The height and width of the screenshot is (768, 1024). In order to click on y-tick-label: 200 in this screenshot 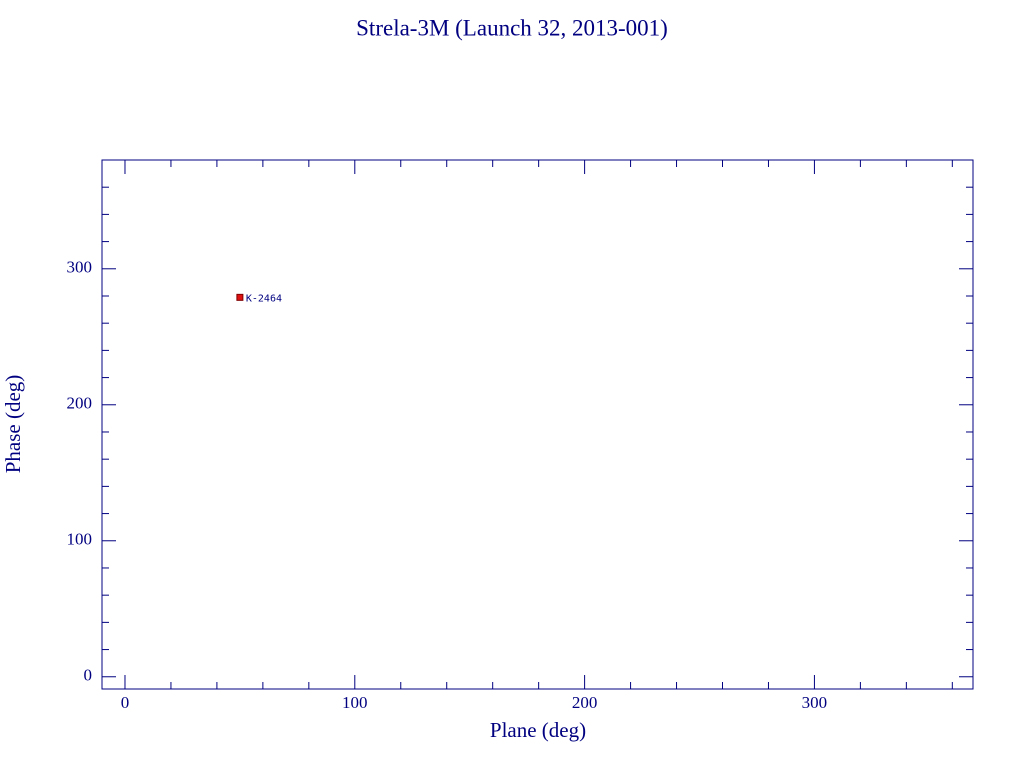, I will do `click(80, 403)`.